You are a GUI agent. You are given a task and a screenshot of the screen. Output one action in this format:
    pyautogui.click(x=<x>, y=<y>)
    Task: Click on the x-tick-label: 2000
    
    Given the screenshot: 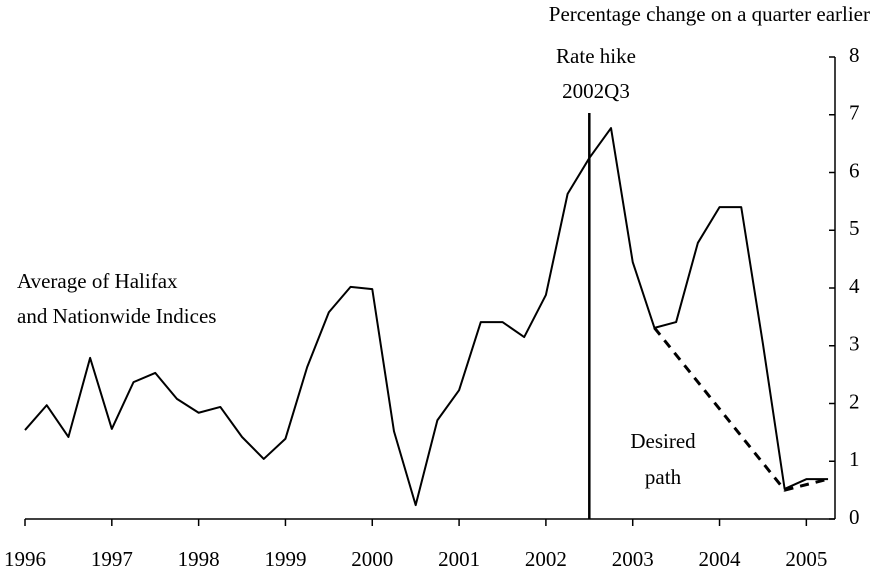 What is the action you would take?
    pyautogui.click(x=372, y=559)
    